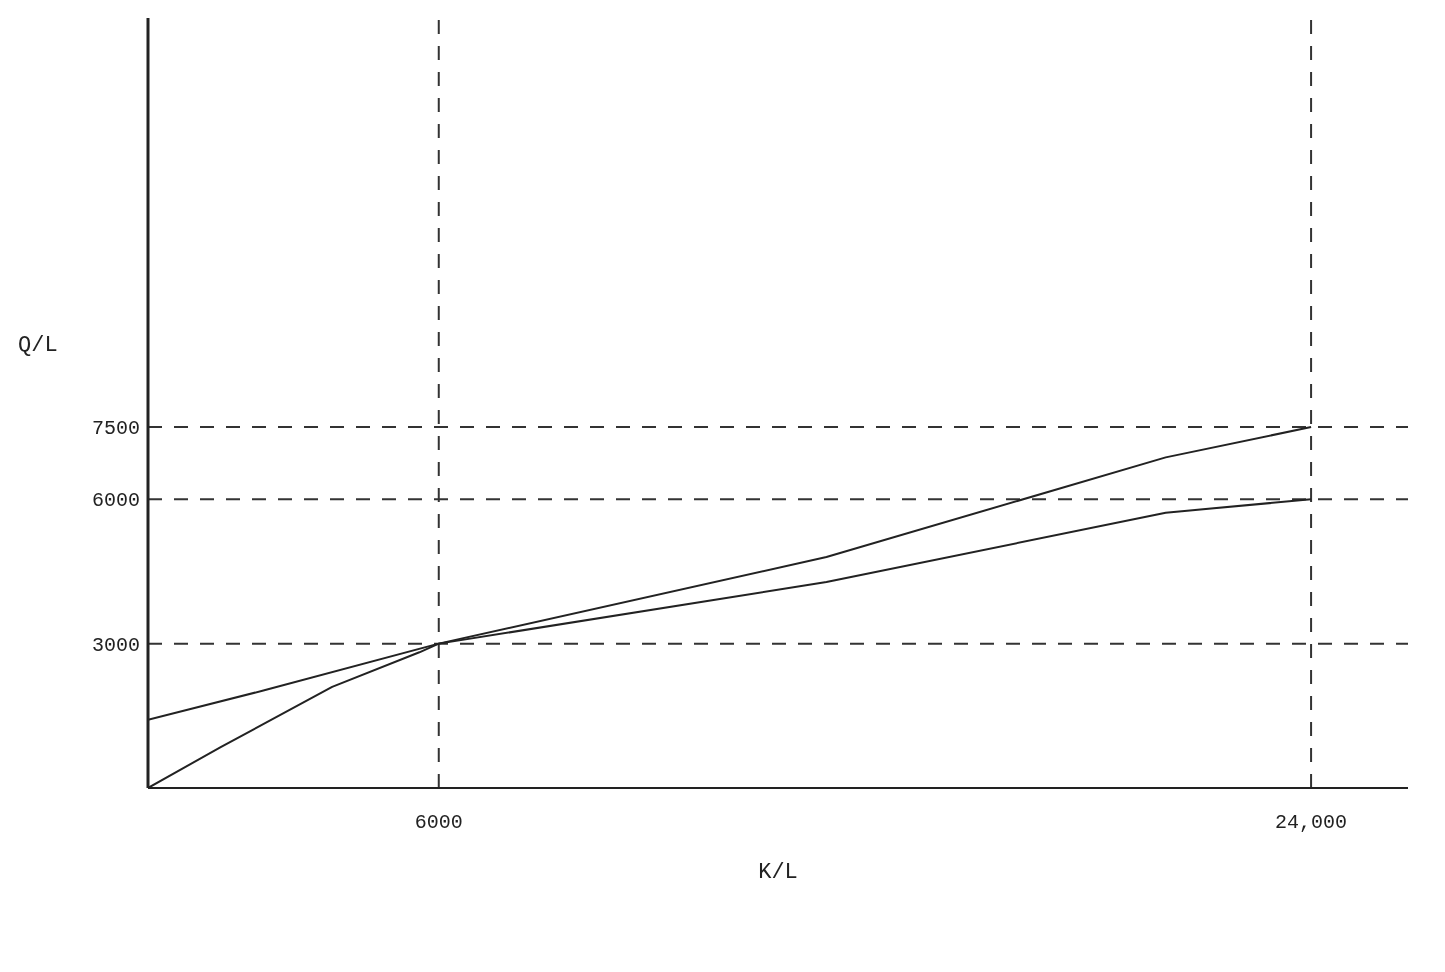 The height and width of the screenshot is (972, 1445). I want to click on x-axis-title: K/L, so click(778, 872).